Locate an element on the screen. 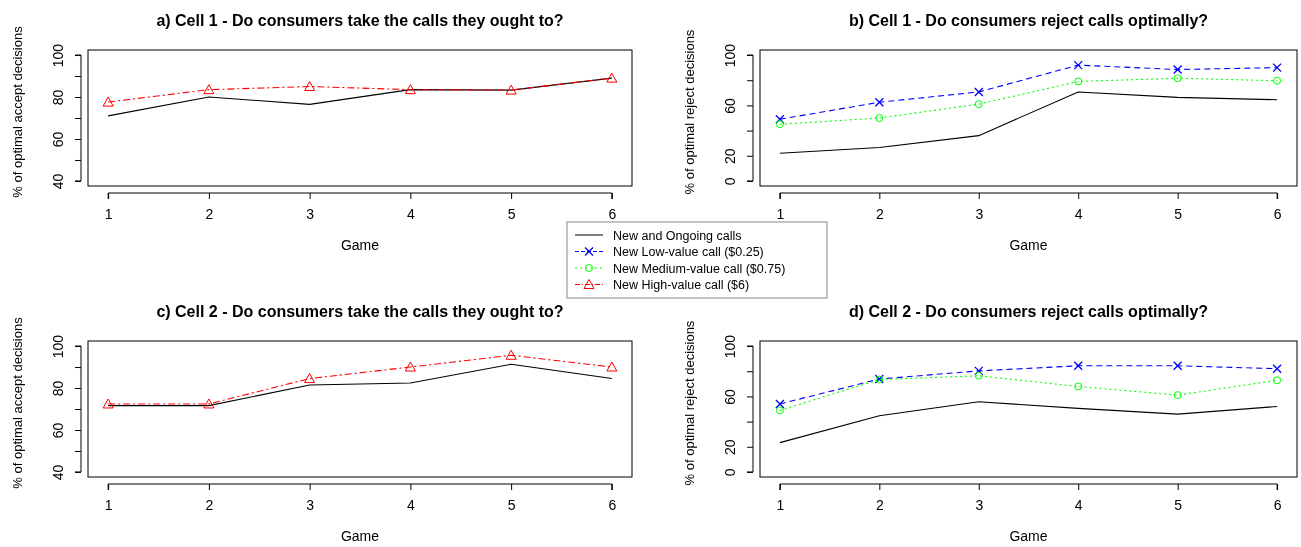  chart-title: d) Cell 2 - Do consumers reject calls optimally? is located at coordinates (1028, 311).